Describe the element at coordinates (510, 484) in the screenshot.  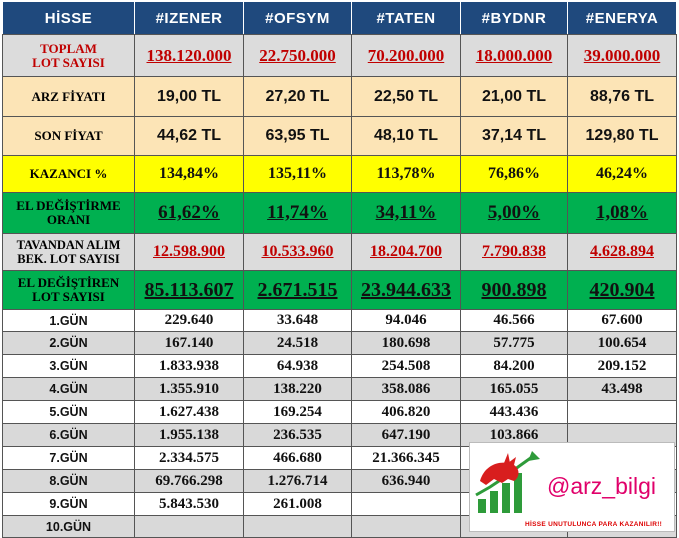
I see `bull-chart-icon` at that location.